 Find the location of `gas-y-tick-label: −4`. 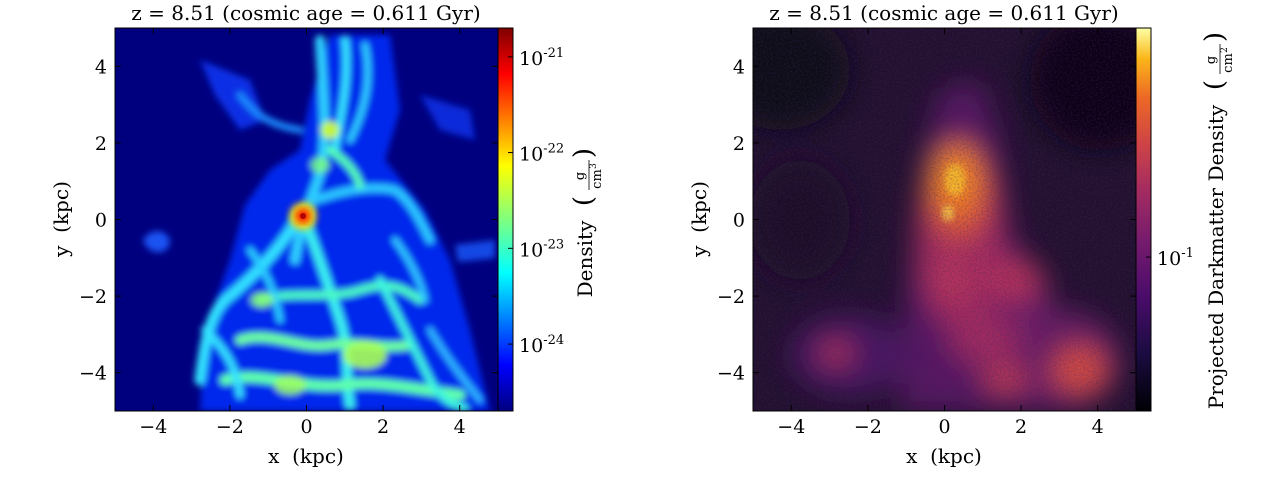

gas-y-tick-label: −4 is located at coordinates (93, 374).